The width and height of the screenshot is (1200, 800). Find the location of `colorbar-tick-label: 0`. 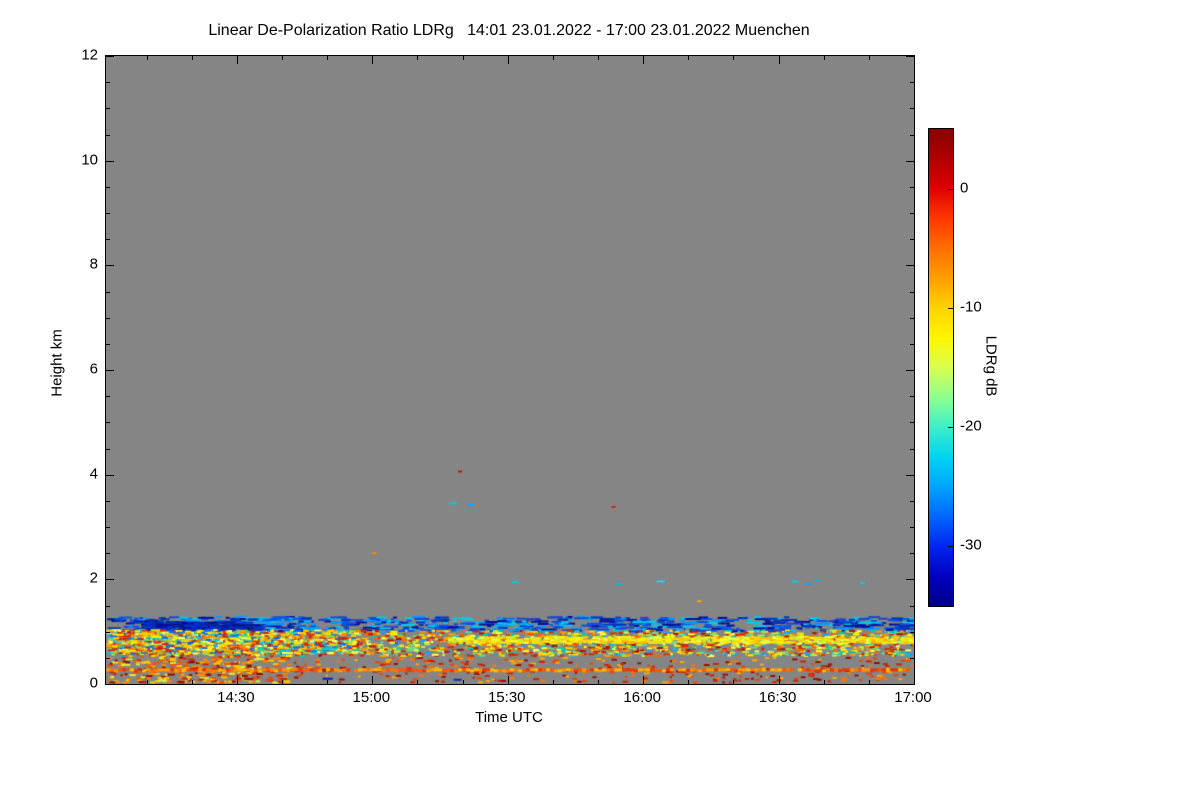

colorbar-tick-label: 0 is located at coordinates (964, 188).